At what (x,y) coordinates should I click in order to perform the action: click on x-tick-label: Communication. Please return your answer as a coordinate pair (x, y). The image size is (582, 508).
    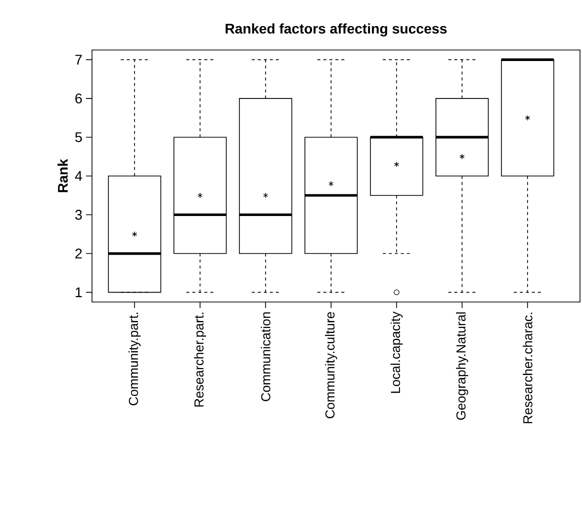
    Looking at the image, I should click on (265, 357).